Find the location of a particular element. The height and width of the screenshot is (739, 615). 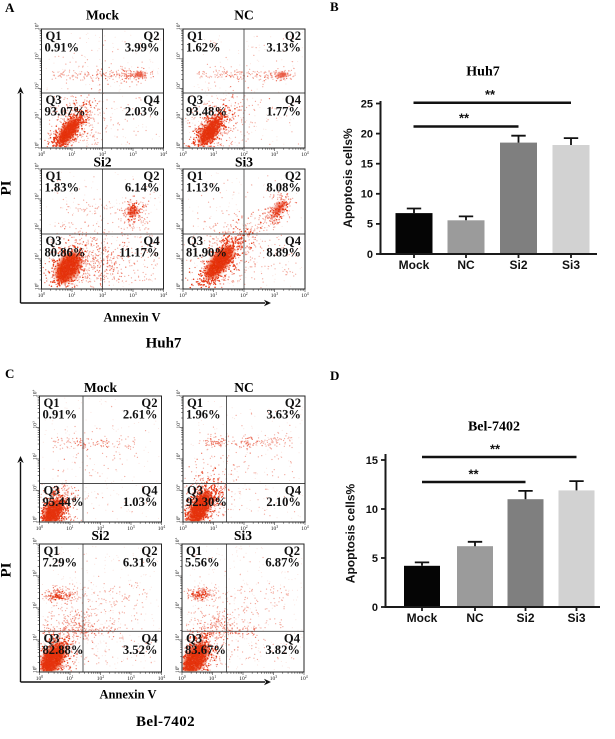

svg-text: 15 is located at coordinates (367, 165).